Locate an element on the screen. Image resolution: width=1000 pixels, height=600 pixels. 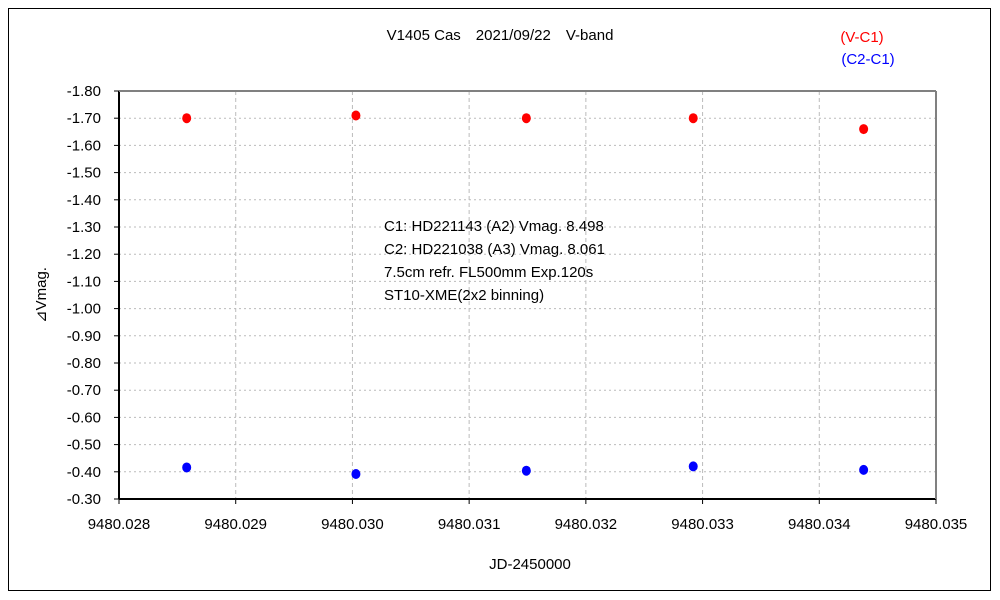
x-tick-label: 9480.030 is located at coordinates (352, 524).